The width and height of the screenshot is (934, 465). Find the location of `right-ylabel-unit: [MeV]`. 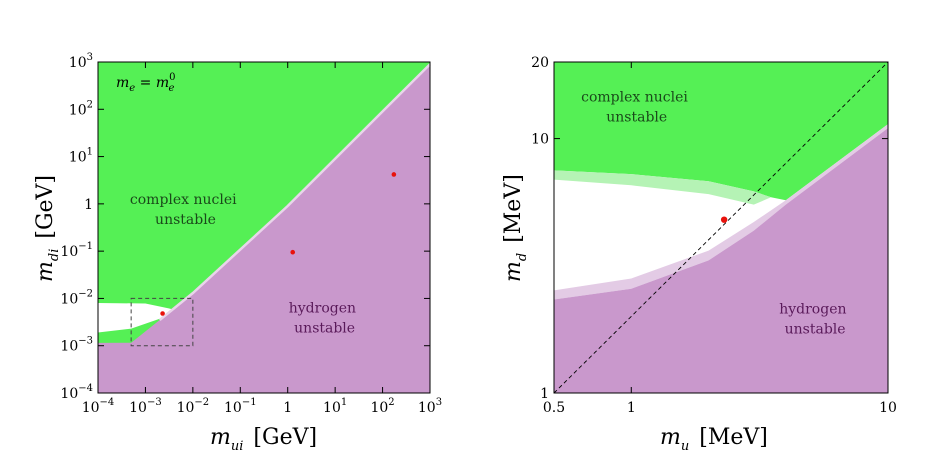

right-ylabel-unit: [MeV] is located at coordinates (513, 208).